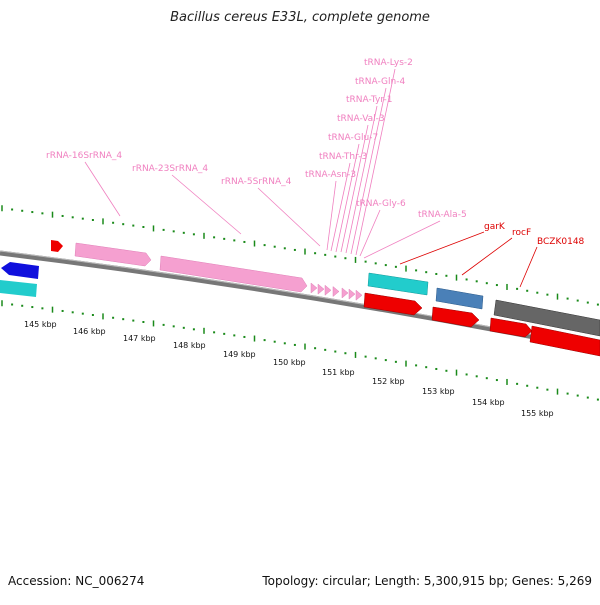  Describe the element at coordinates (369, 100) in the screenshot. I see `rna-label-tyr: tRNA-Tyr-1` at that location.